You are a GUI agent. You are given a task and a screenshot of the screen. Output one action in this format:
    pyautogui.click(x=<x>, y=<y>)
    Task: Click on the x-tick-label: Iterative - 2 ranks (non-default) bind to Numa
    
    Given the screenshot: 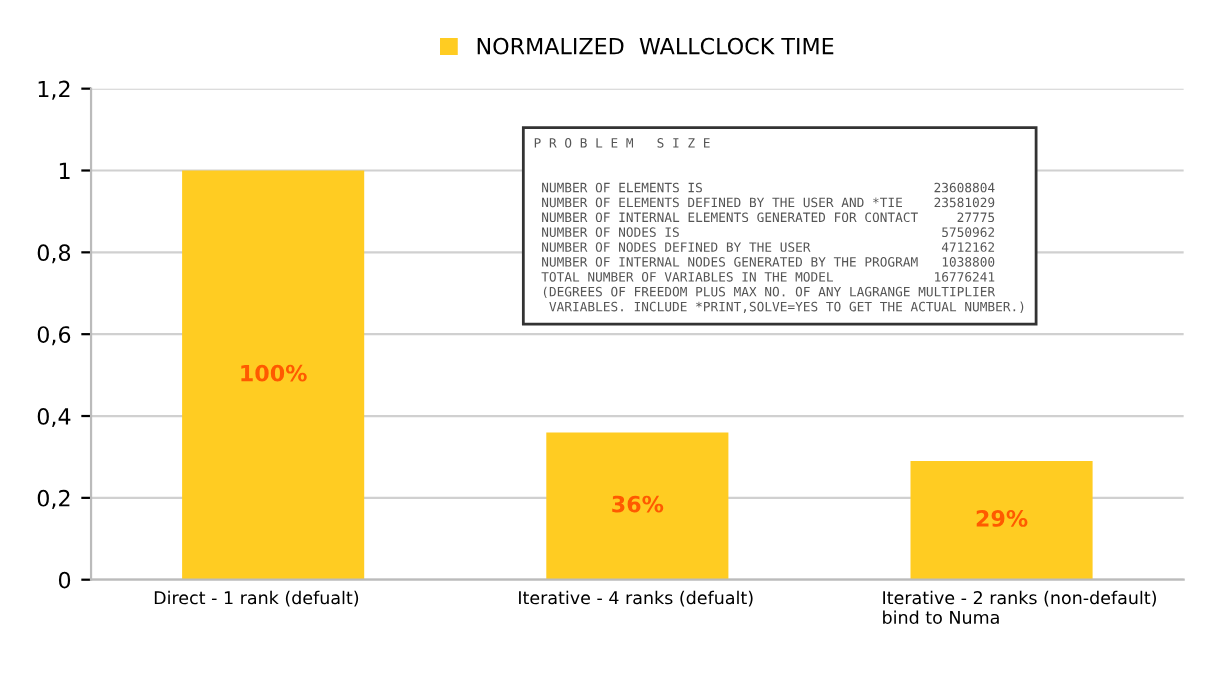 What is the action you would take?
    pyautogui.click(x=1019, y=607)
    